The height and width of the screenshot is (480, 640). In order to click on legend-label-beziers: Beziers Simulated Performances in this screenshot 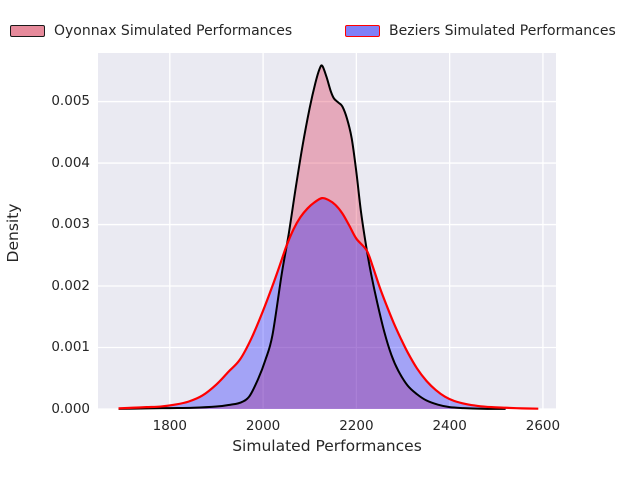, I will do `click(502, 31)`.